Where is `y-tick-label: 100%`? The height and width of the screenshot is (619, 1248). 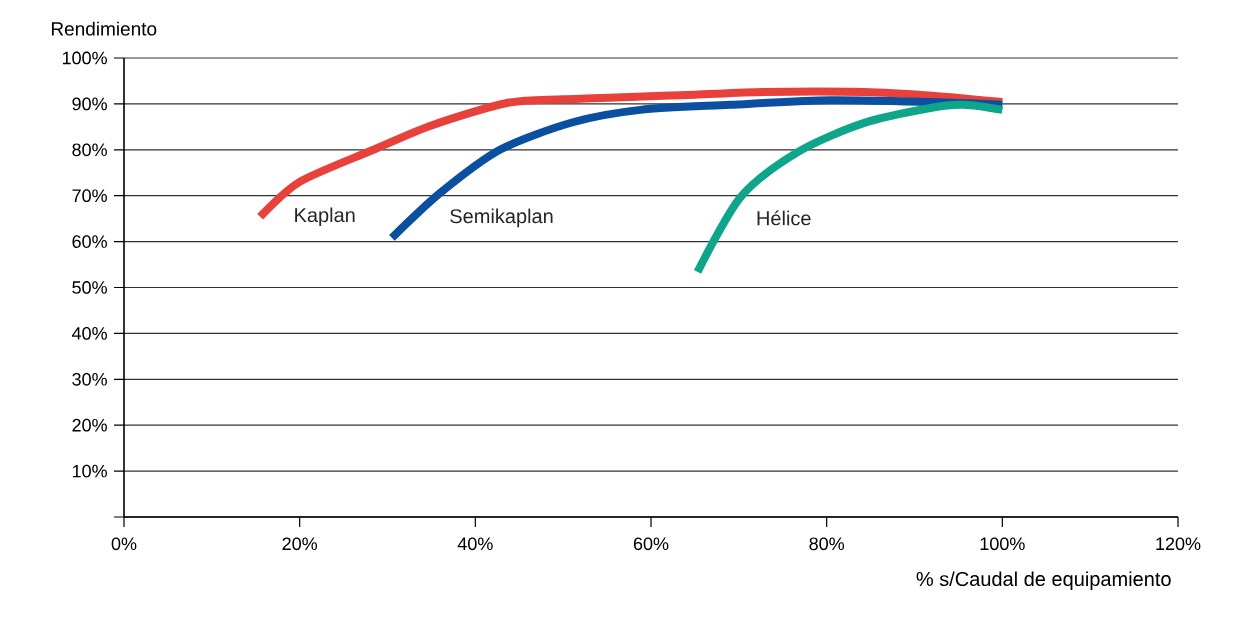
y-tick-label: 100% is located at coordinates (84, 58).